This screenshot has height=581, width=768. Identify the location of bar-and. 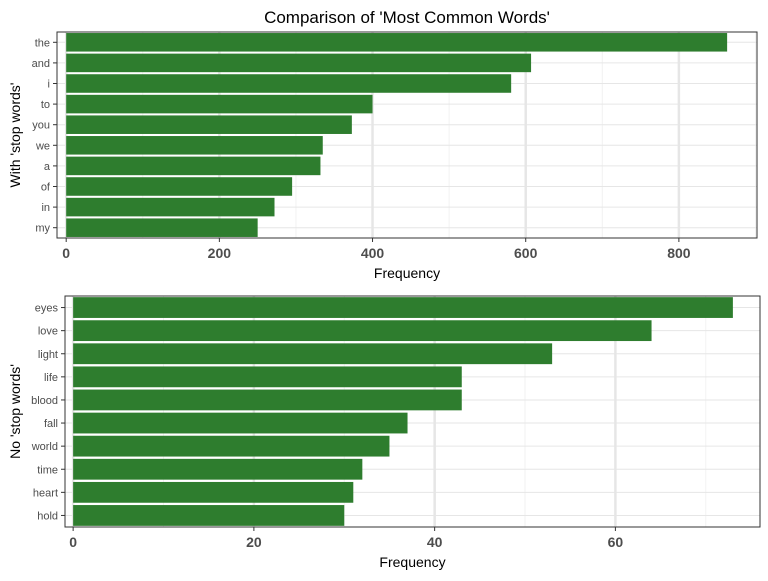
(299, 63).